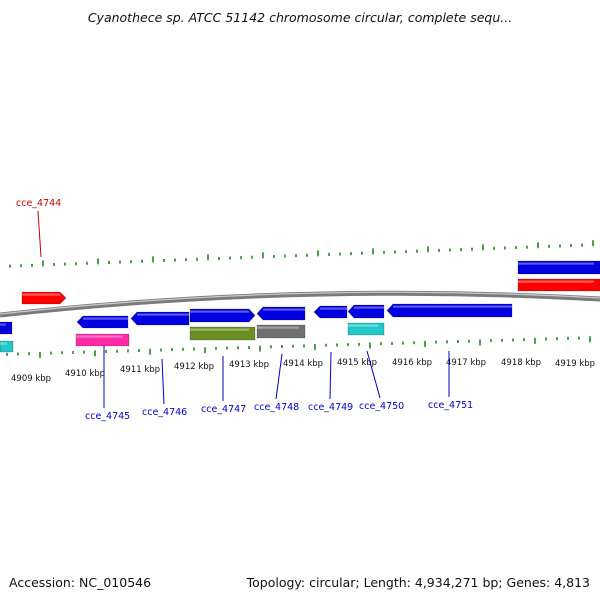  Describe the element at coordinates (412, 363) in the screenshot. I see `kbp-label: 4916 kbp` at that location.